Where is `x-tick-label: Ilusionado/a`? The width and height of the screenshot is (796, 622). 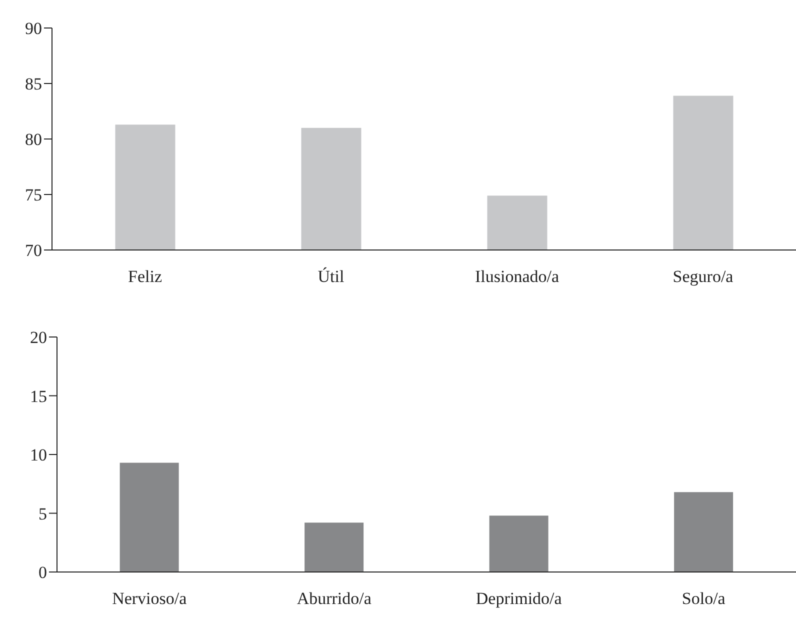
x-tick-label: Ilusionado/a is located at coordinates (517, 276).